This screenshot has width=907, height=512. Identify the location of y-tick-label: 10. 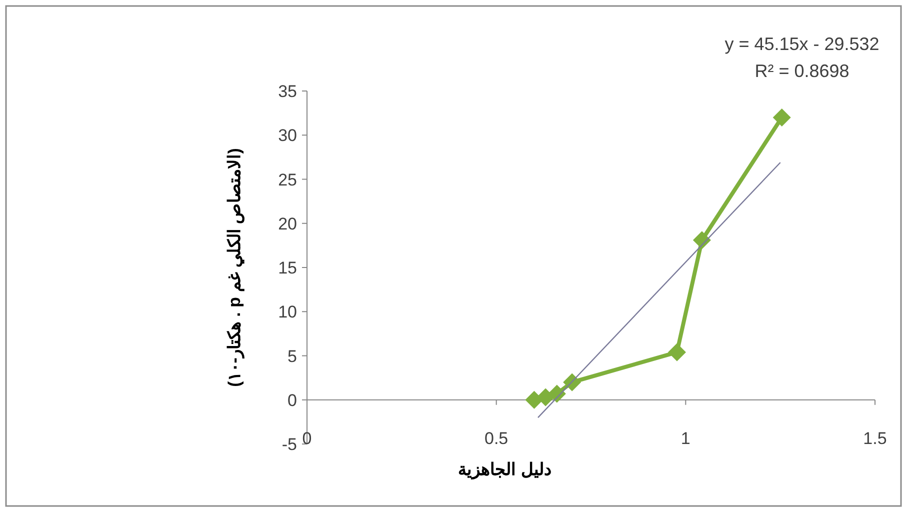
(287, 312).